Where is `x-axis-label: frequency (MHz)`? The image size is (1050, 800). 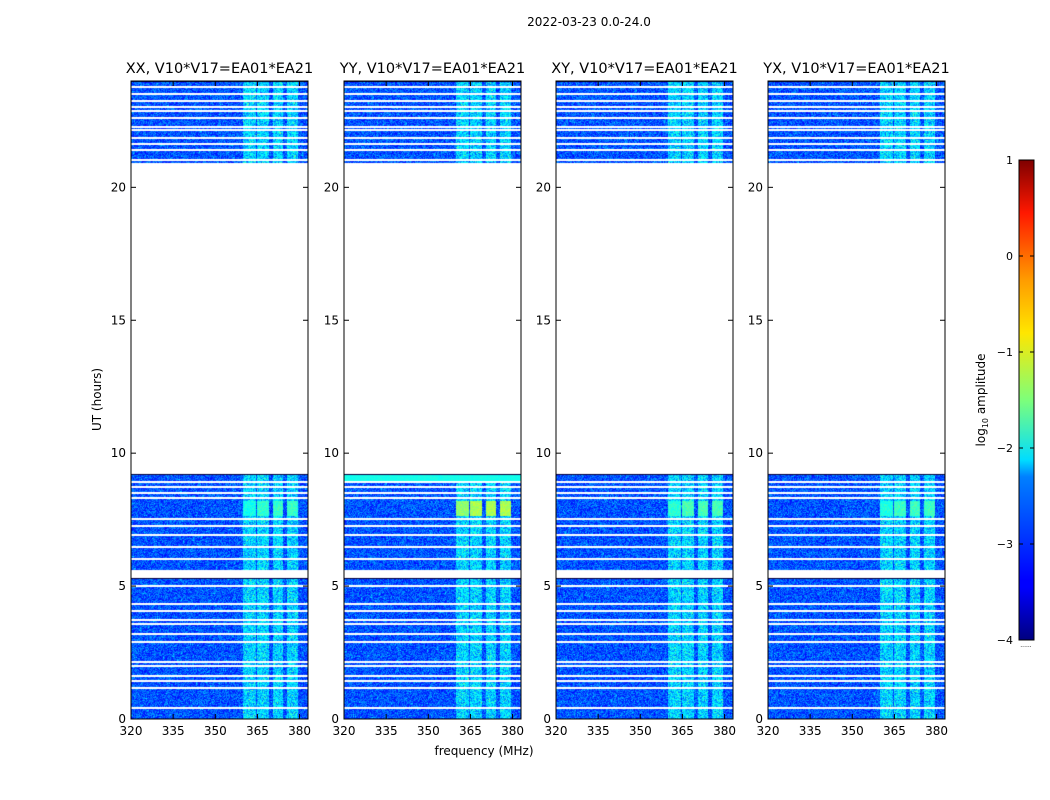
x-axis-label: frequency (MHz) is located at coordinates (483, 751).